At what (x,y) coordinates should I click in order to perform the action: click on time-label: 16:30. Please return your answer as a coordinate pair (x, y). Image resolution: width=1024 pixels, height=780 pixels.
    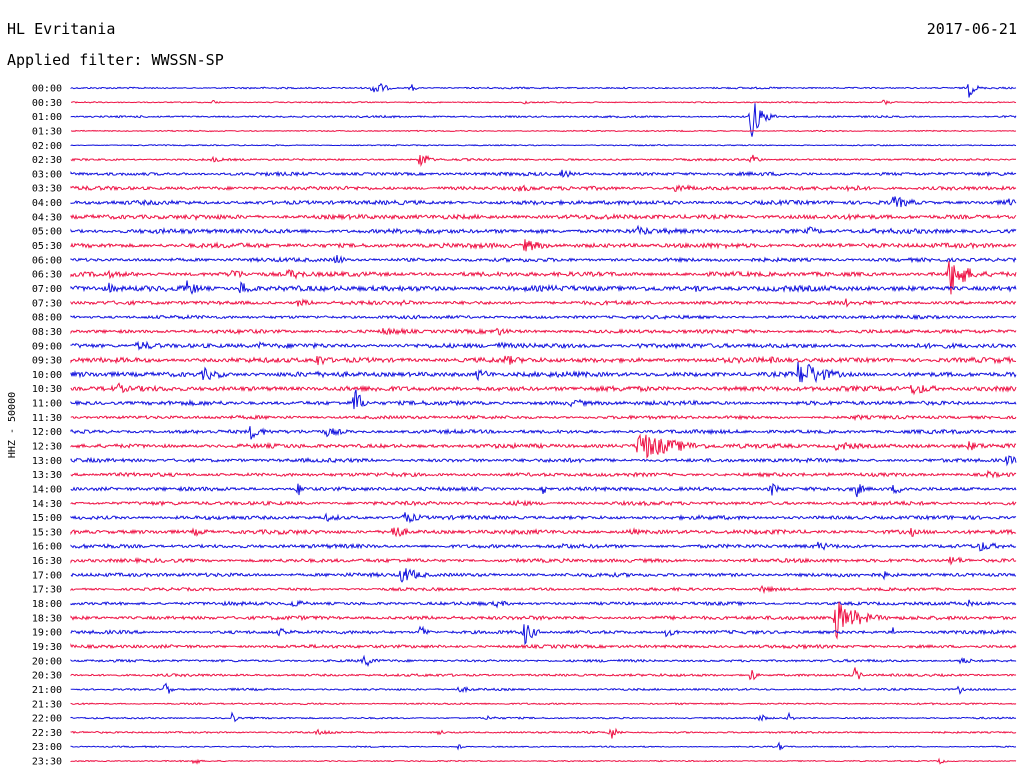
    Looking at the image, I should click on (47, 561).